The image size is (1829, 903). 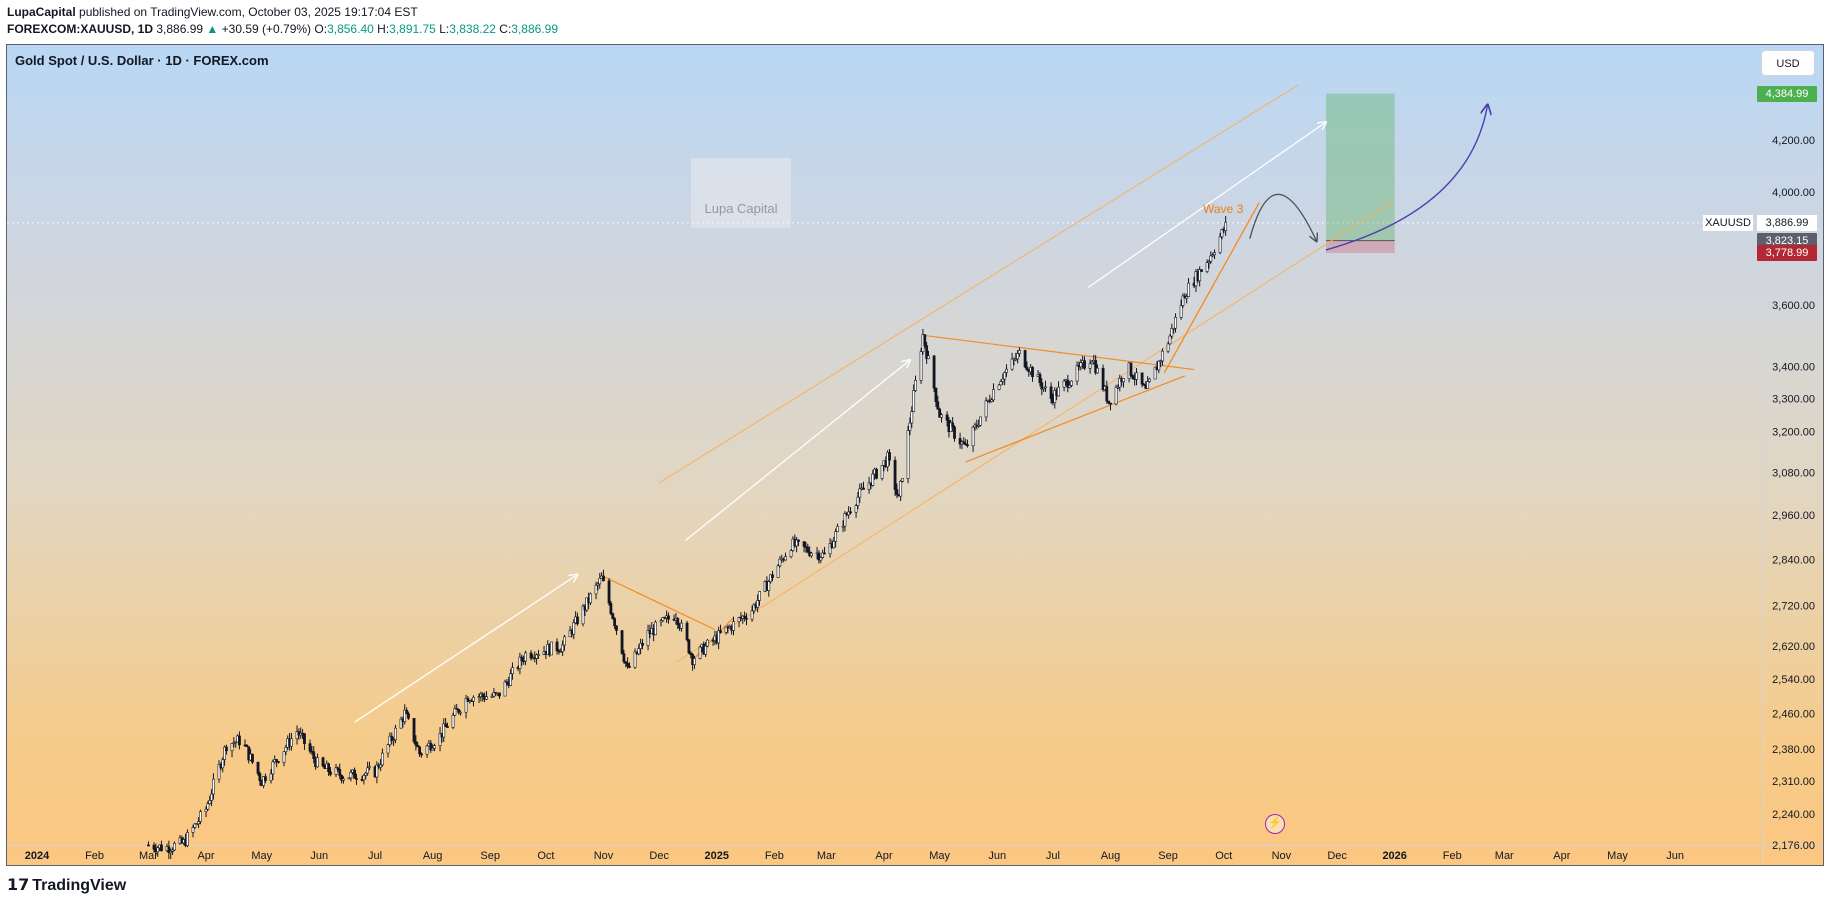 I want to click on y-tick-label: 3,300.00, so click(x=1793, y=399).